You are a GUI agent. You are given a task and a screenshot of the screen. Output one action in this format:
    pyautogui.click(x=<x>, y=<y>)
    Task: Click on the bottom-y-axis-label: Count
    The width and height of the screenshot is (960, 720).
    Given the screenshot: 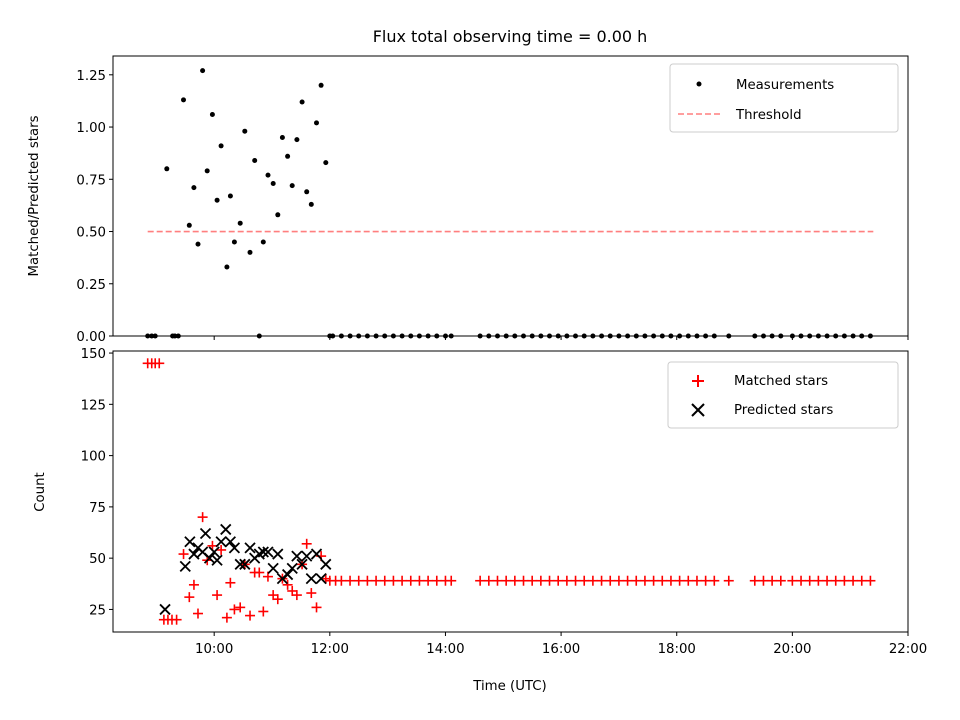 What is the action you would take?
    pyautogui.click(x=40, y=492)
    